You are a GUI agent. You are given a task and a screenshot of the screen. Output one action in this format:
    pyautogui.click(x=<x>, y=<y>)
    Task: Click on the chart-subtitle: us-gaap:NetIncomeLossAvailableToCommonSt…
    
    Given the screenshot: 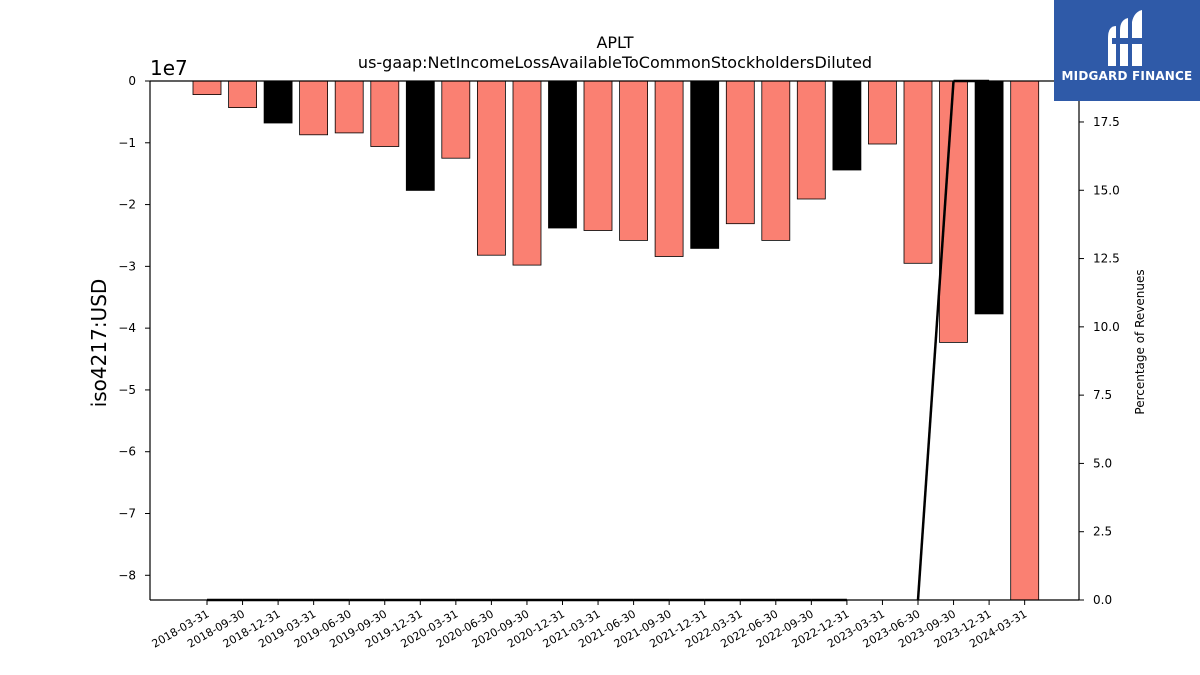 What is the action you would take?
    pyautogui.click(x=615, y=62)
    